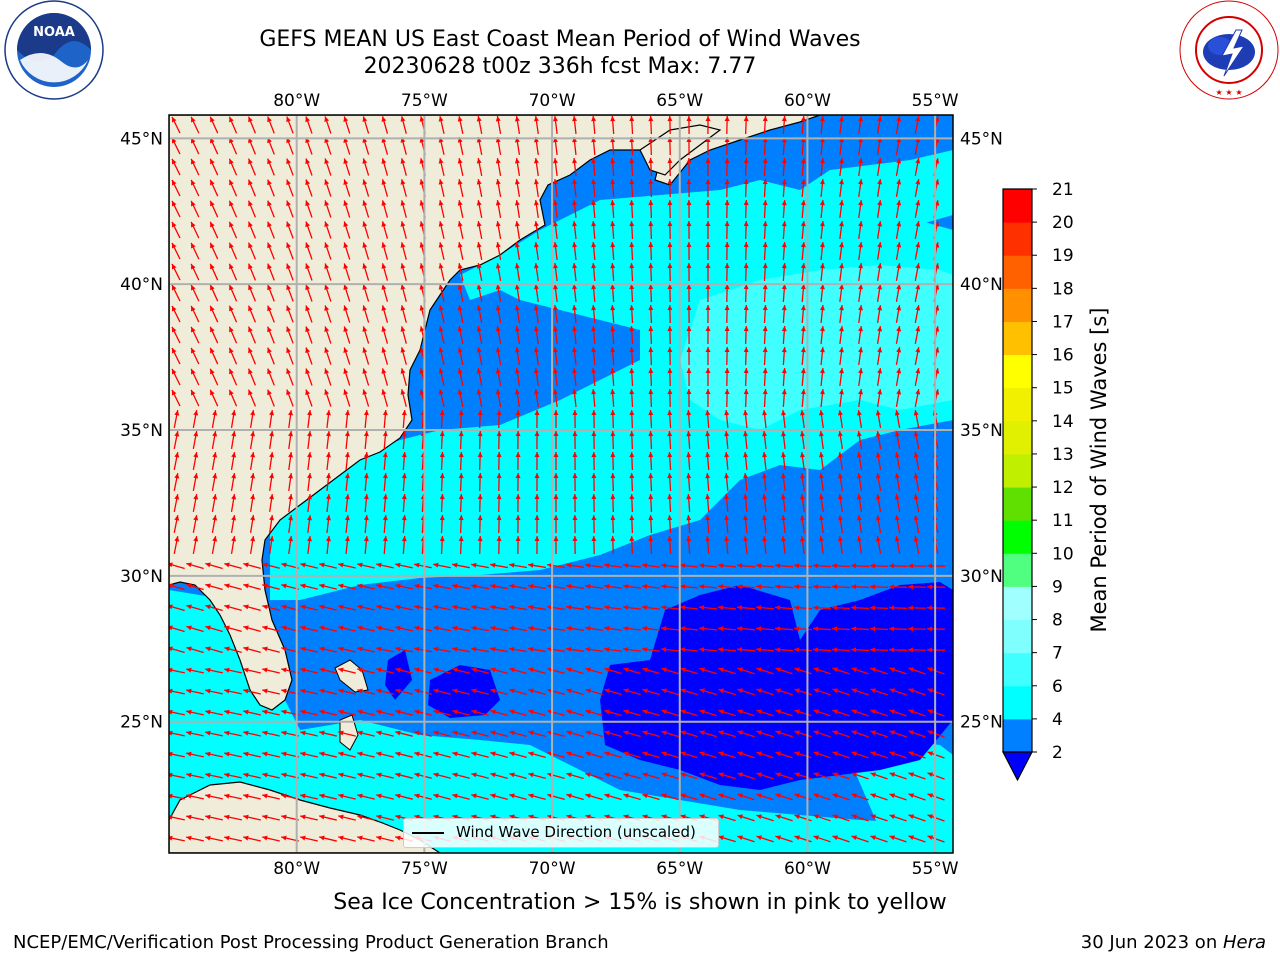 The height and width of the screenshot is (960, 1280). What do you see at coordinates (296, 869) in the screenshot?
I see `lon-label-bottom: 80°W` at bounding box center [296, 869].